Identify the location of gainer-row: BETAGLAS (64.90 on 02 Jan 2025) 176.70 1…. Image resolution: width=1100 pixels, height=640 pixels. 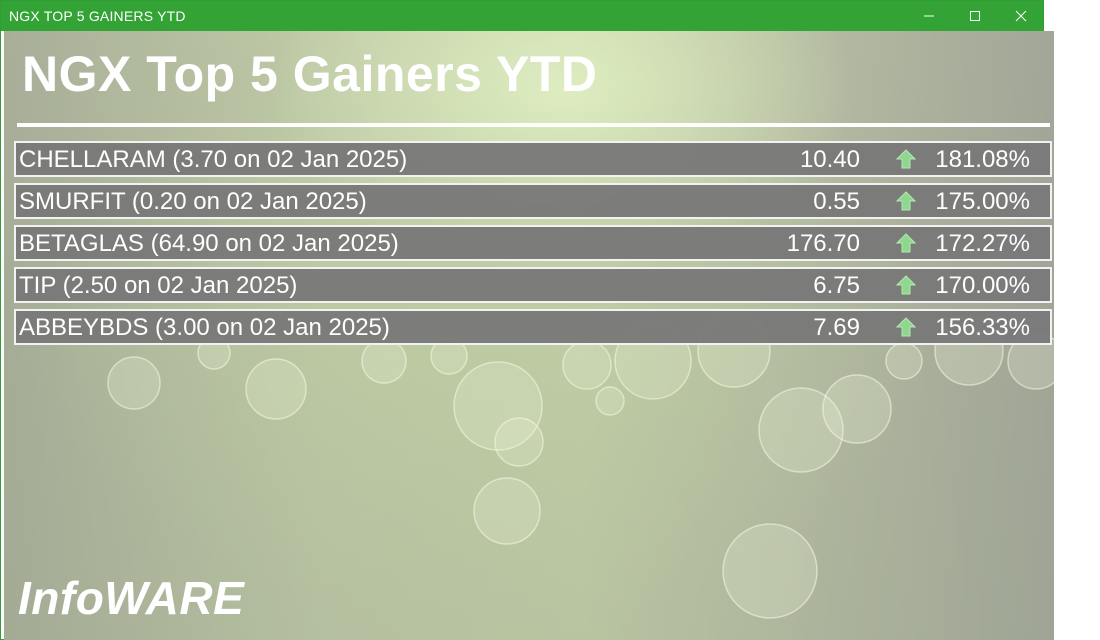
(533, 243).